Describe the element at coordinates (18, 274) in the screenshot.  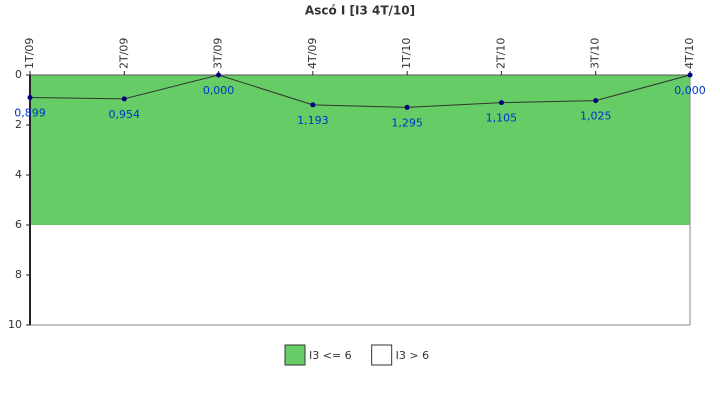
I see `y-tick-label: 8` at that location.